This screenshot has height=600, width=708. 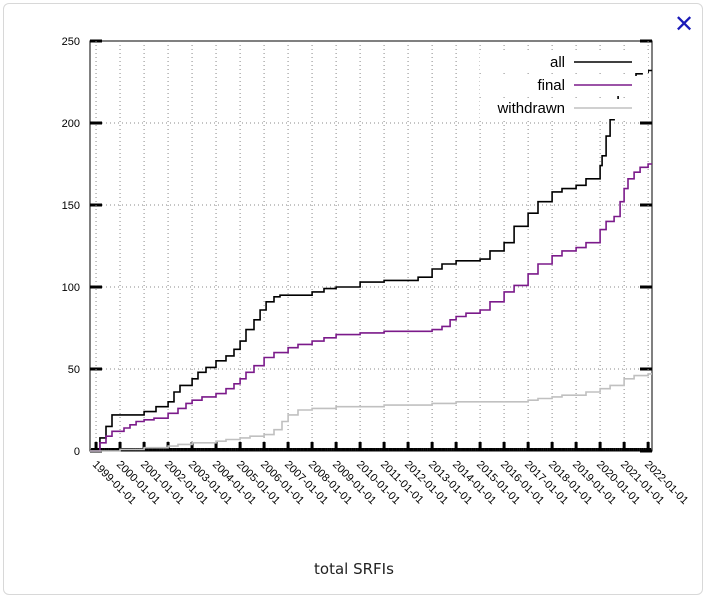 What do you see at coordinates (71, 124) in the screenshot?
I see `y-tick-label: 200` at bounding box center [71, 124].